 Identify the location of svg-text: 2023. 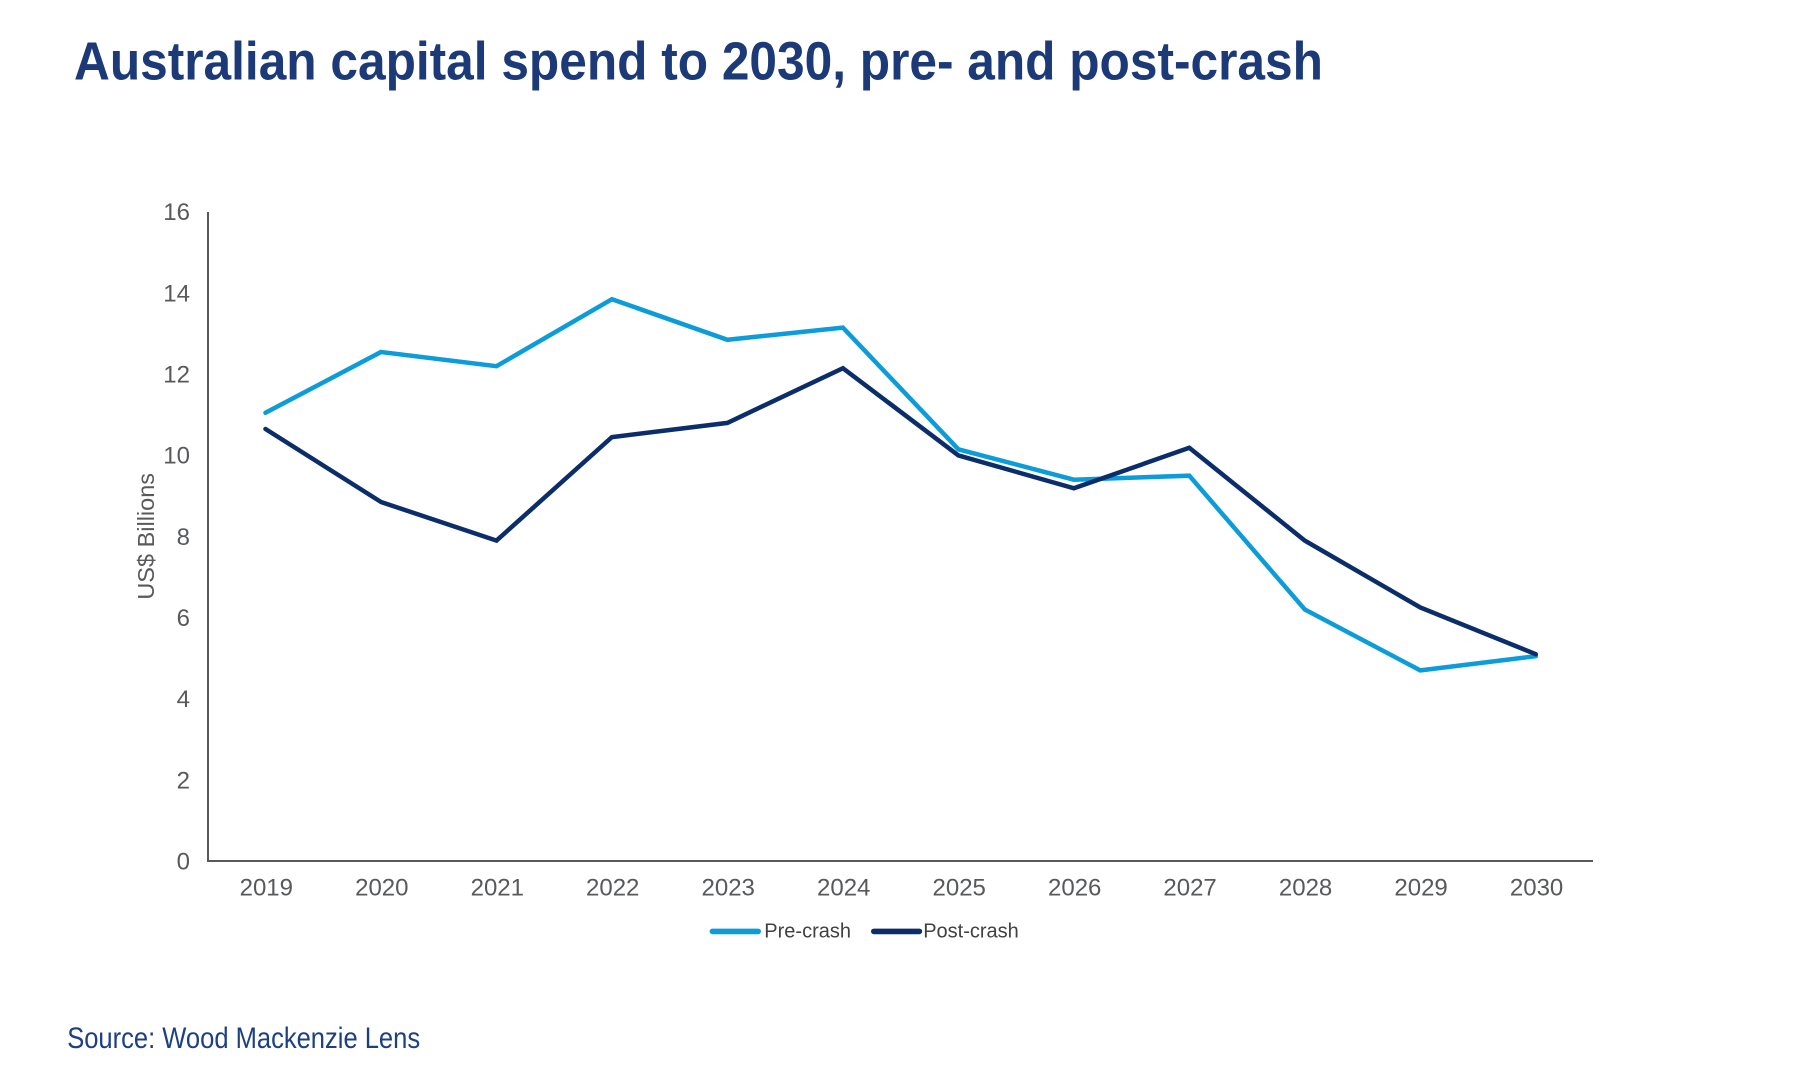
(728, 887).